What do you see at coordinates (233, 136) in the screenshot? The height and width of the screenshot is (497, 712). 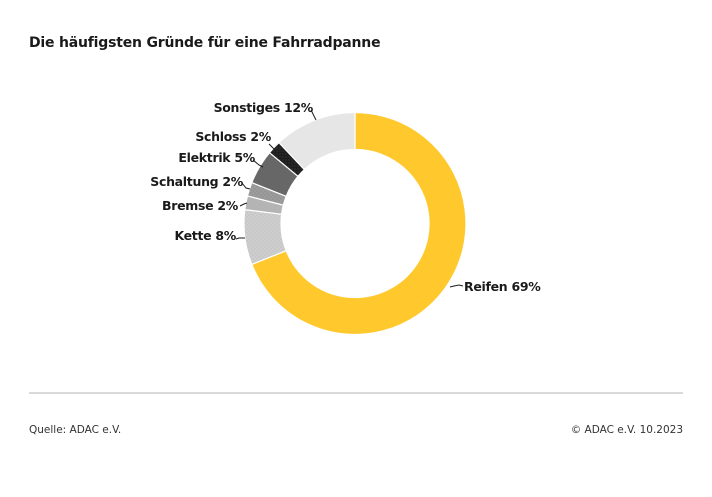 I see `label-schloss: Schloss 2%` at bounding box center [233, 136].